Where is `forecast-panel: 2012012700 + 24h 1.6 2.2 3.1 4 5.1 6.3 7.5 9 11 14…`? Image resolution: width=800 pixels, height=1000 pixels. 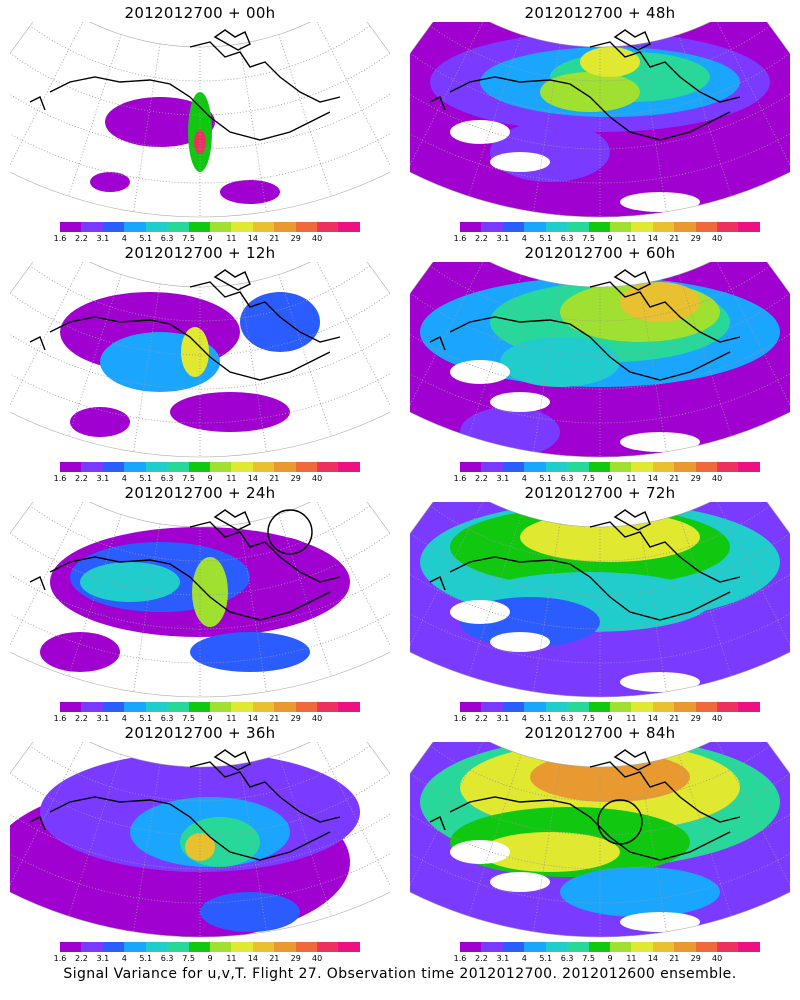 forecast-panel: 2012012700 + 24h 1.6 2.2 3.1 4 5.1 6.3 7.5 9 11 14… is located at coordinates (200, 602).